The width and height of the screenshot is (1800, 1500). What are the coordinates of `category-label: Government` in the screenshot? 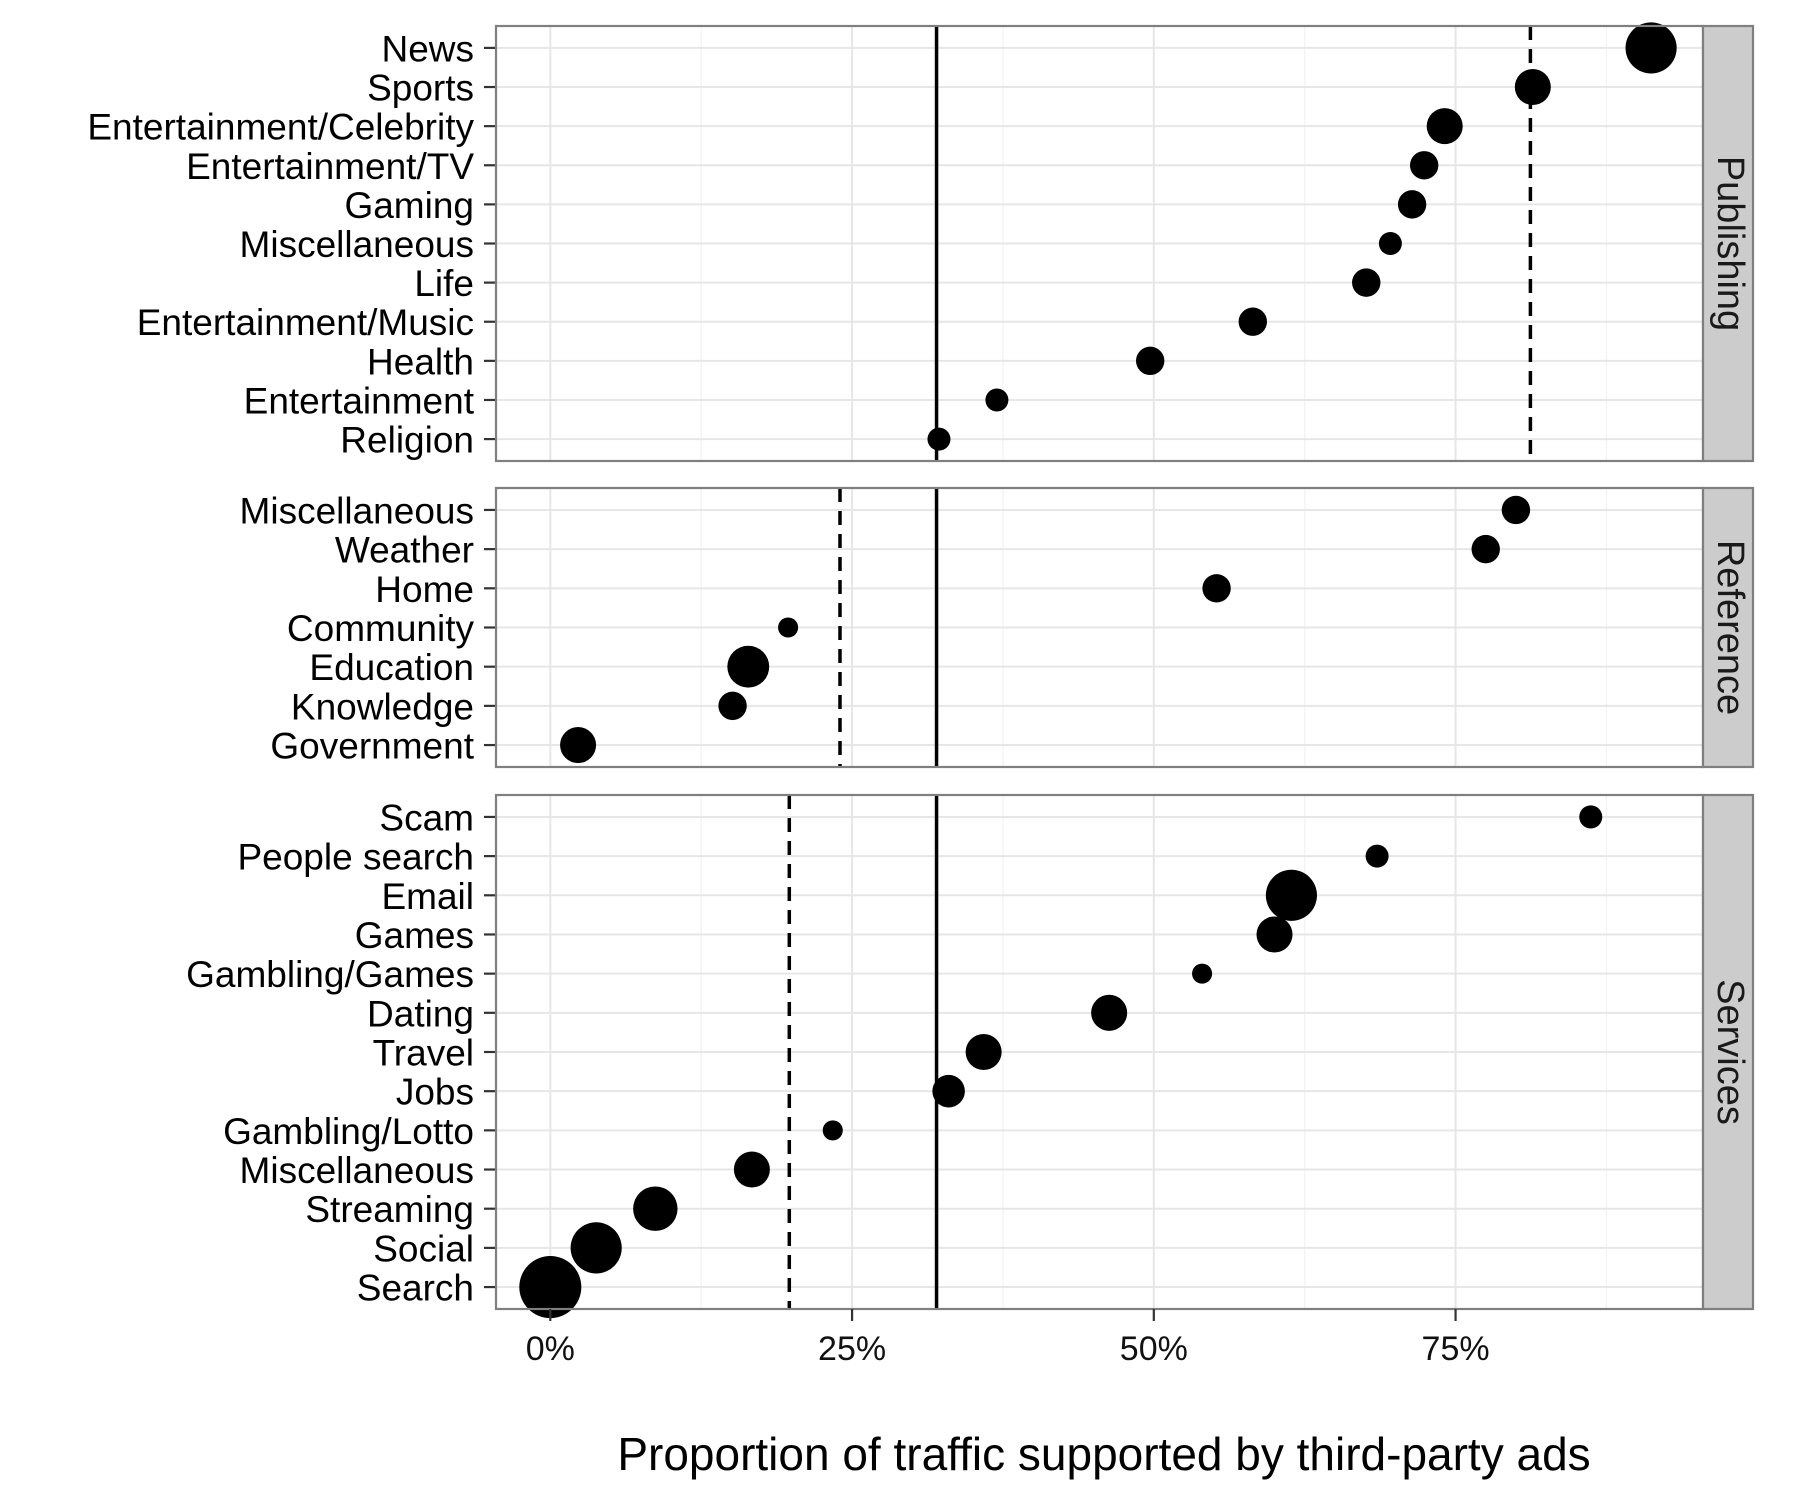 It's located at (372, 746).